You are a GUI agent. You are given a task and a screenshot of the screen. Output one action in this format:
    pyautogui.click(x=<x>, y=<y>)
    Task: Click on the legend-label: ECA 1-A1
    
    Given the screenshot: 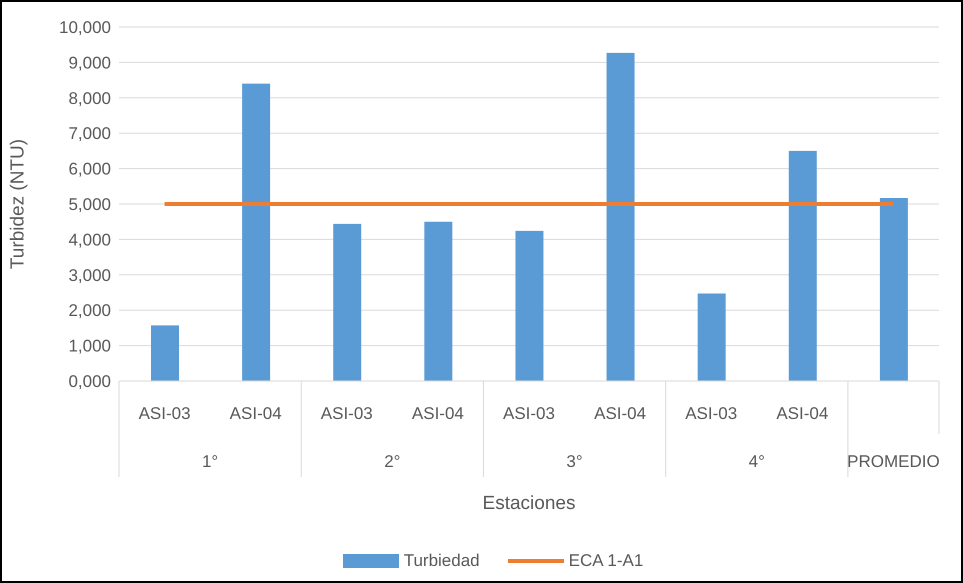 What is the action you would take?
    pyautogui.click(x=606, y=561)
    